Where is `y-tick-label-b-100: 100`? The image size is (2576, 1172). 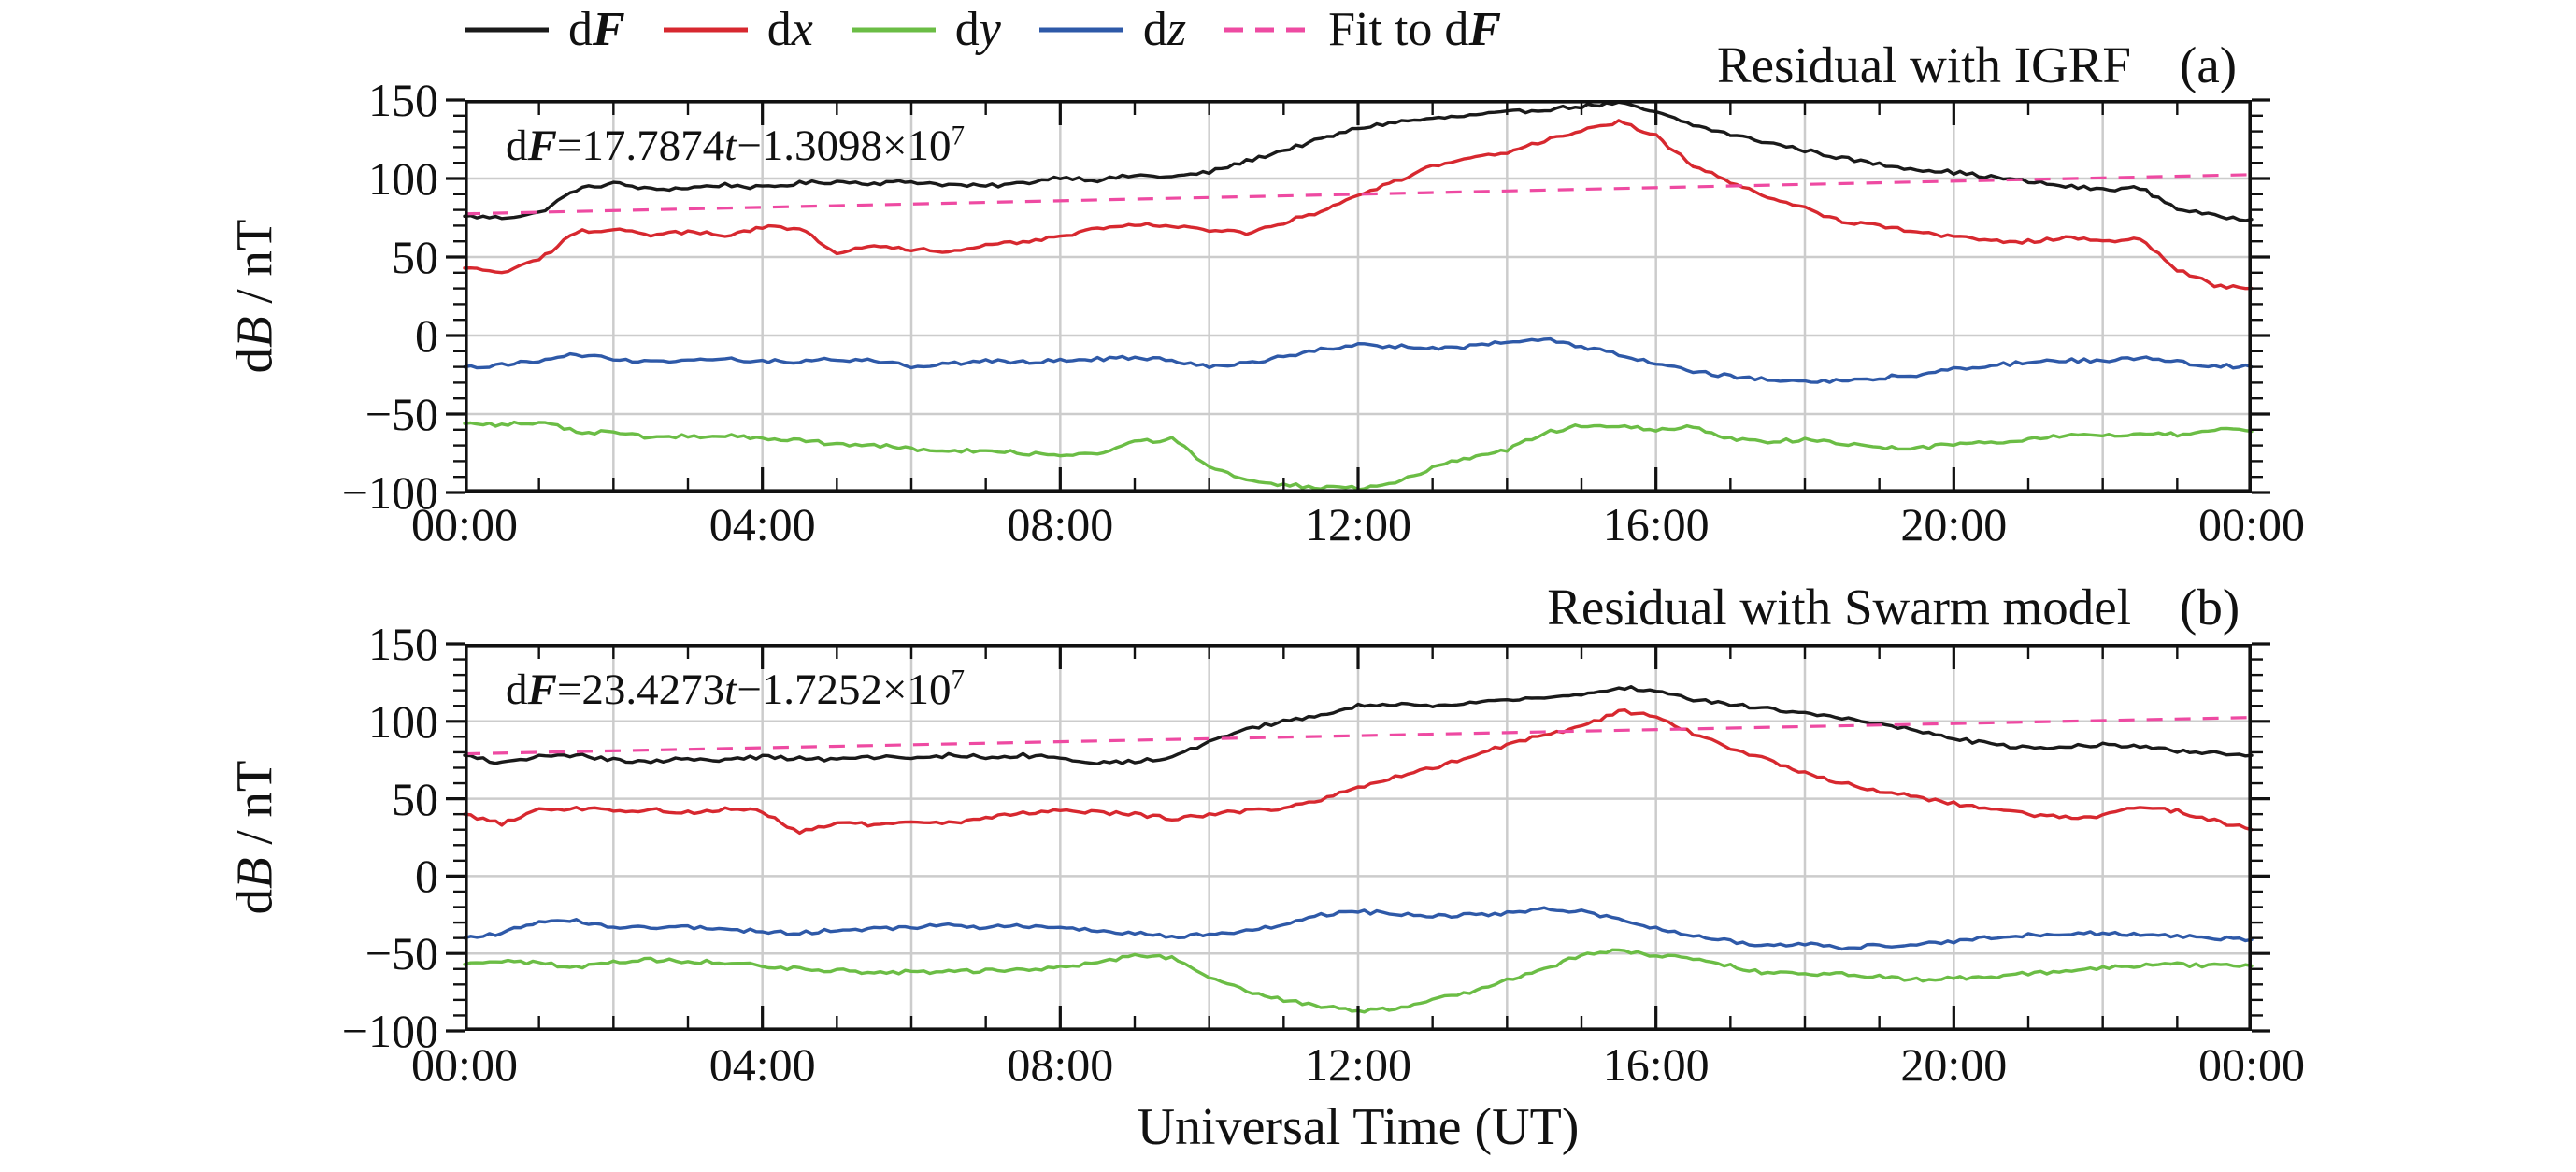
y-tick-label-b-100: 100 is located at coordinates (403, 721).